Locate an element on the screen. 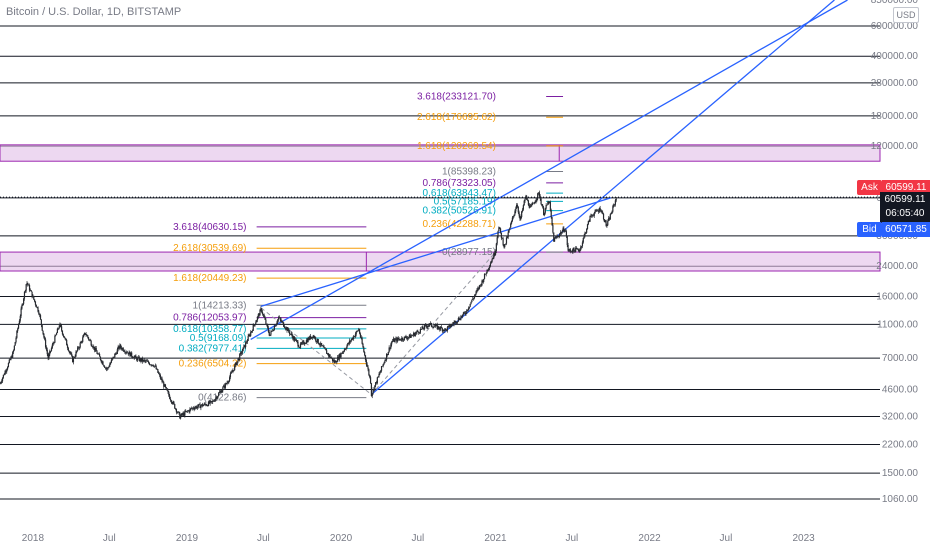 The image size is (932, 550). symbol-title: Bitcoin / U.S. Dollar, 1D, BITSTAMP is located at coordinates (94, 12).